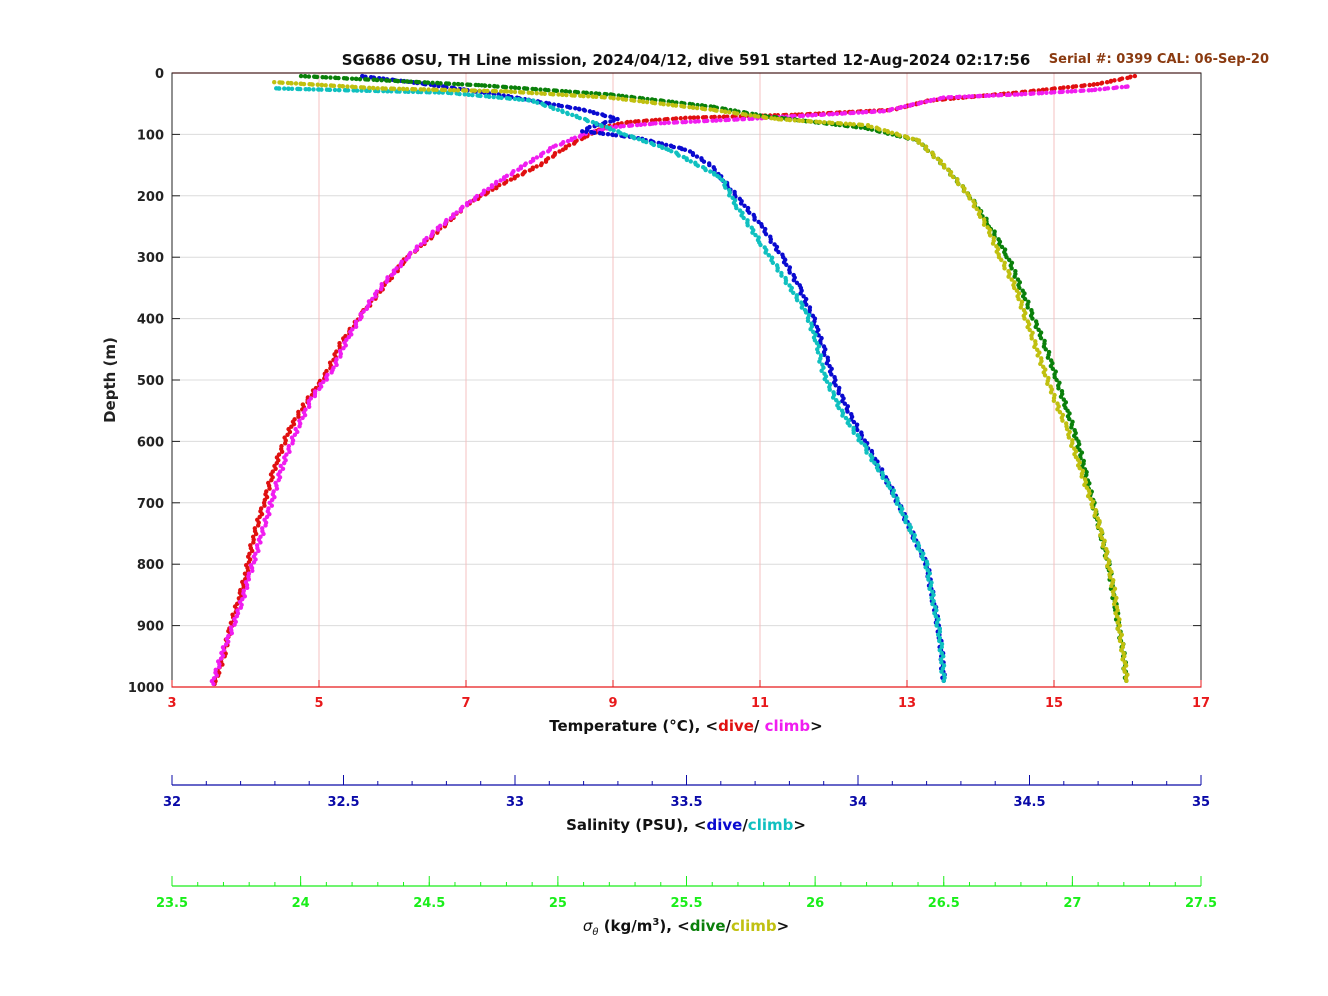 The height and width of the screenshot is (996, 1328). Describe the element at coordinates (1201, 903) in the screenshot. I see `density-tick-label: 27.5` at that location.